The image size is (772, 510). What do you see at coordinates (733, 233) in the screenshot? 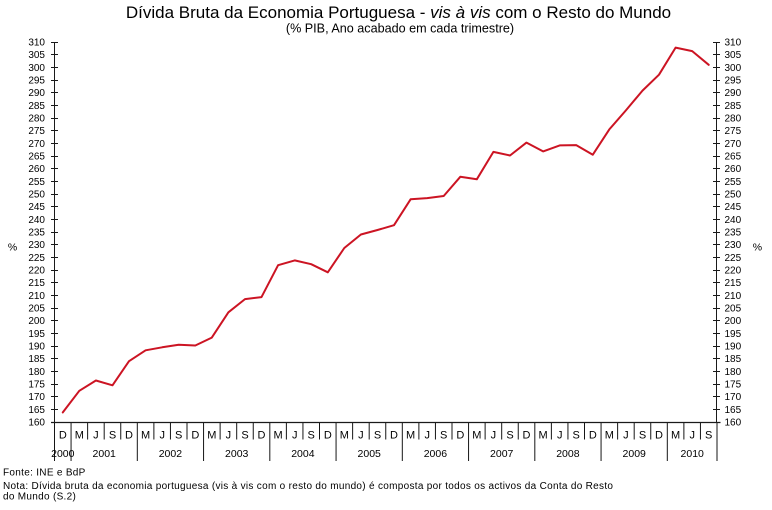
I see `svg-text: 235` at bounding box center [733, 233].